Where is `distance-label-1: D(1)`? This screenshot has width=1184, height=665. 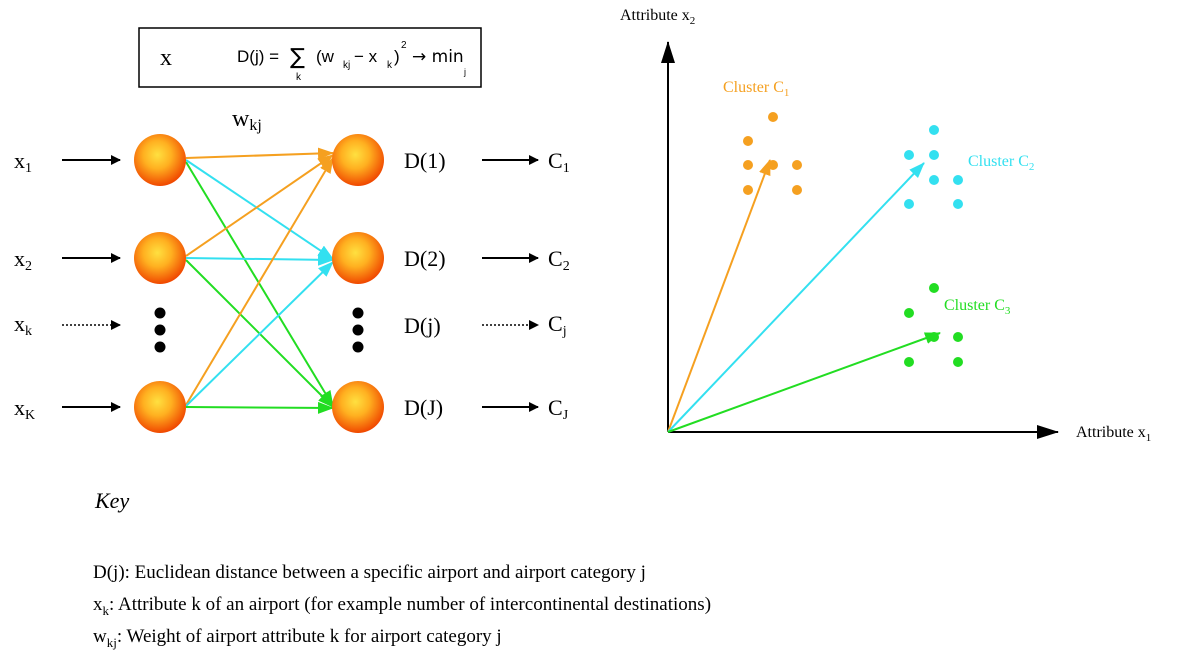
distance-label-1: D(1) is located at coordinates (425, 160).